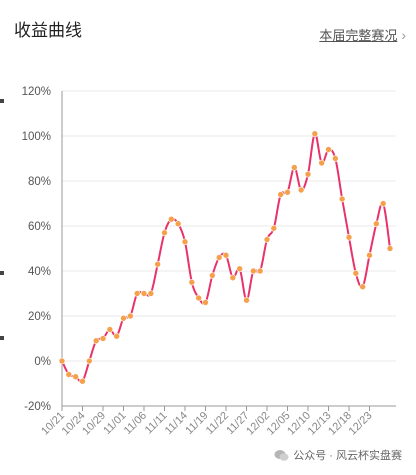  What do you see at coordinates (361, 424) in the screenshot?
I see `x-tick-label: 12/23` at bounding box center [361, 424].